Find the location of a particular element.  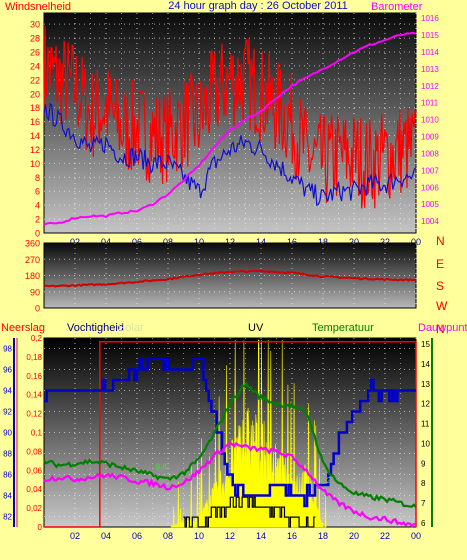

temperature-tick-label: 7 is located at coordinates (423, 503).